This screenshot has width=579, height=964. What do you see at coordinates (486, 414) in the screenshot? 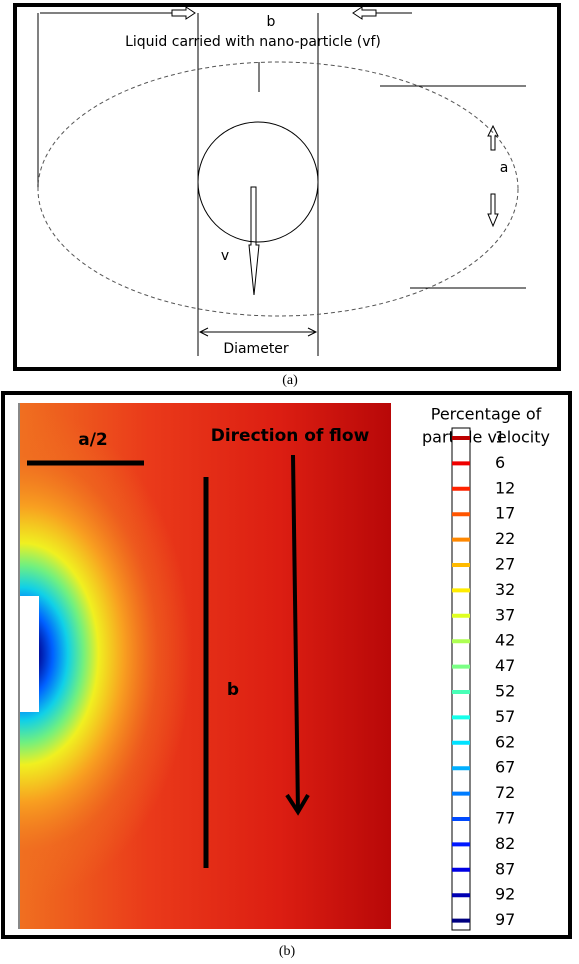
I see `legend-title: Percentage of` at bounding box center [486, 414].